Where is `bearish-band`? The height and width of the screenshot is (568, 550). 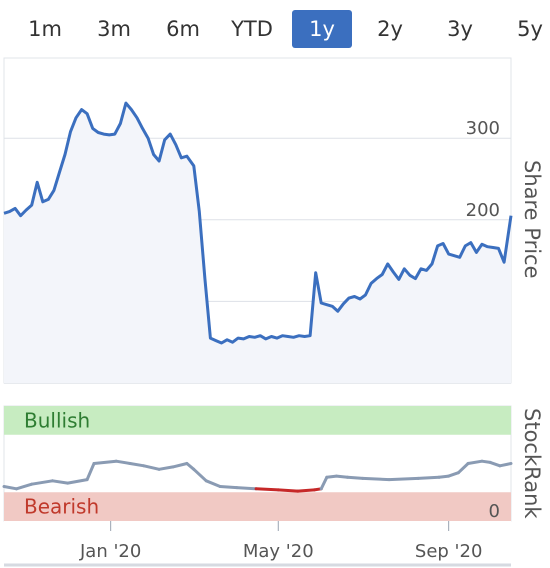
bearish-band is located at coordinates (257, 506).